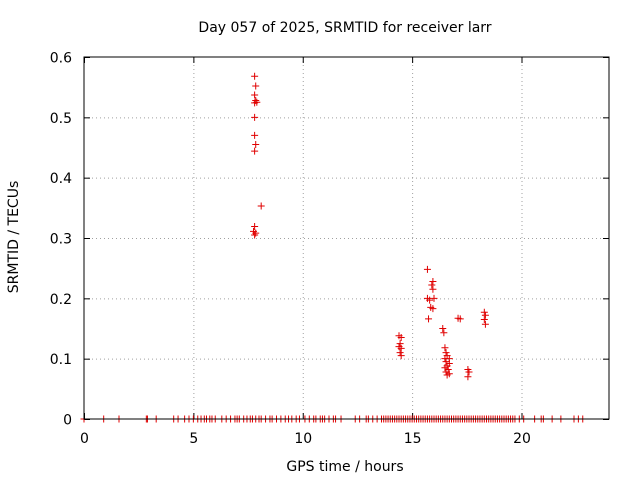 Image resolution: width=640 pixels, height=480 pixels. Describe the element at coordinates (522, 439) in the screenshot. I see `x-tick-label: 20` at that location.